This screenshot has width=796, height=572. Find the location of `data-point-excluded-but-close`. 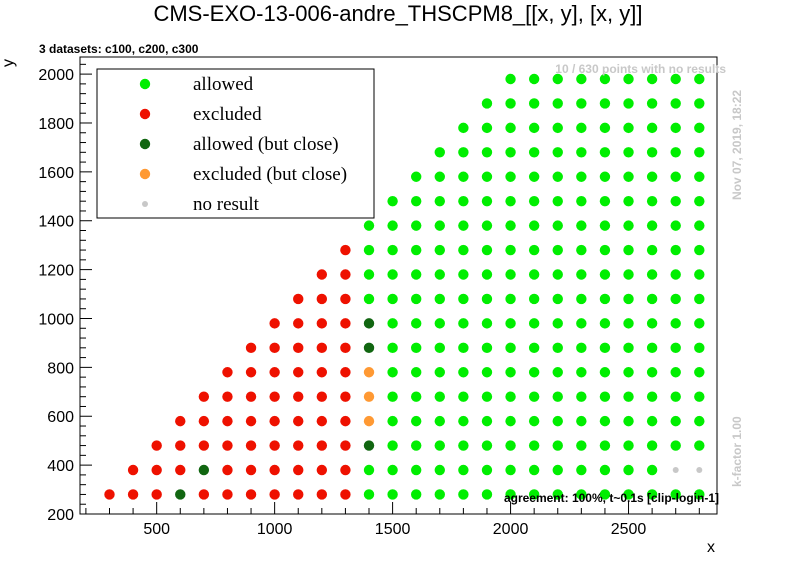

data-point-excluded-but-close is located at coordinates (369, 372).